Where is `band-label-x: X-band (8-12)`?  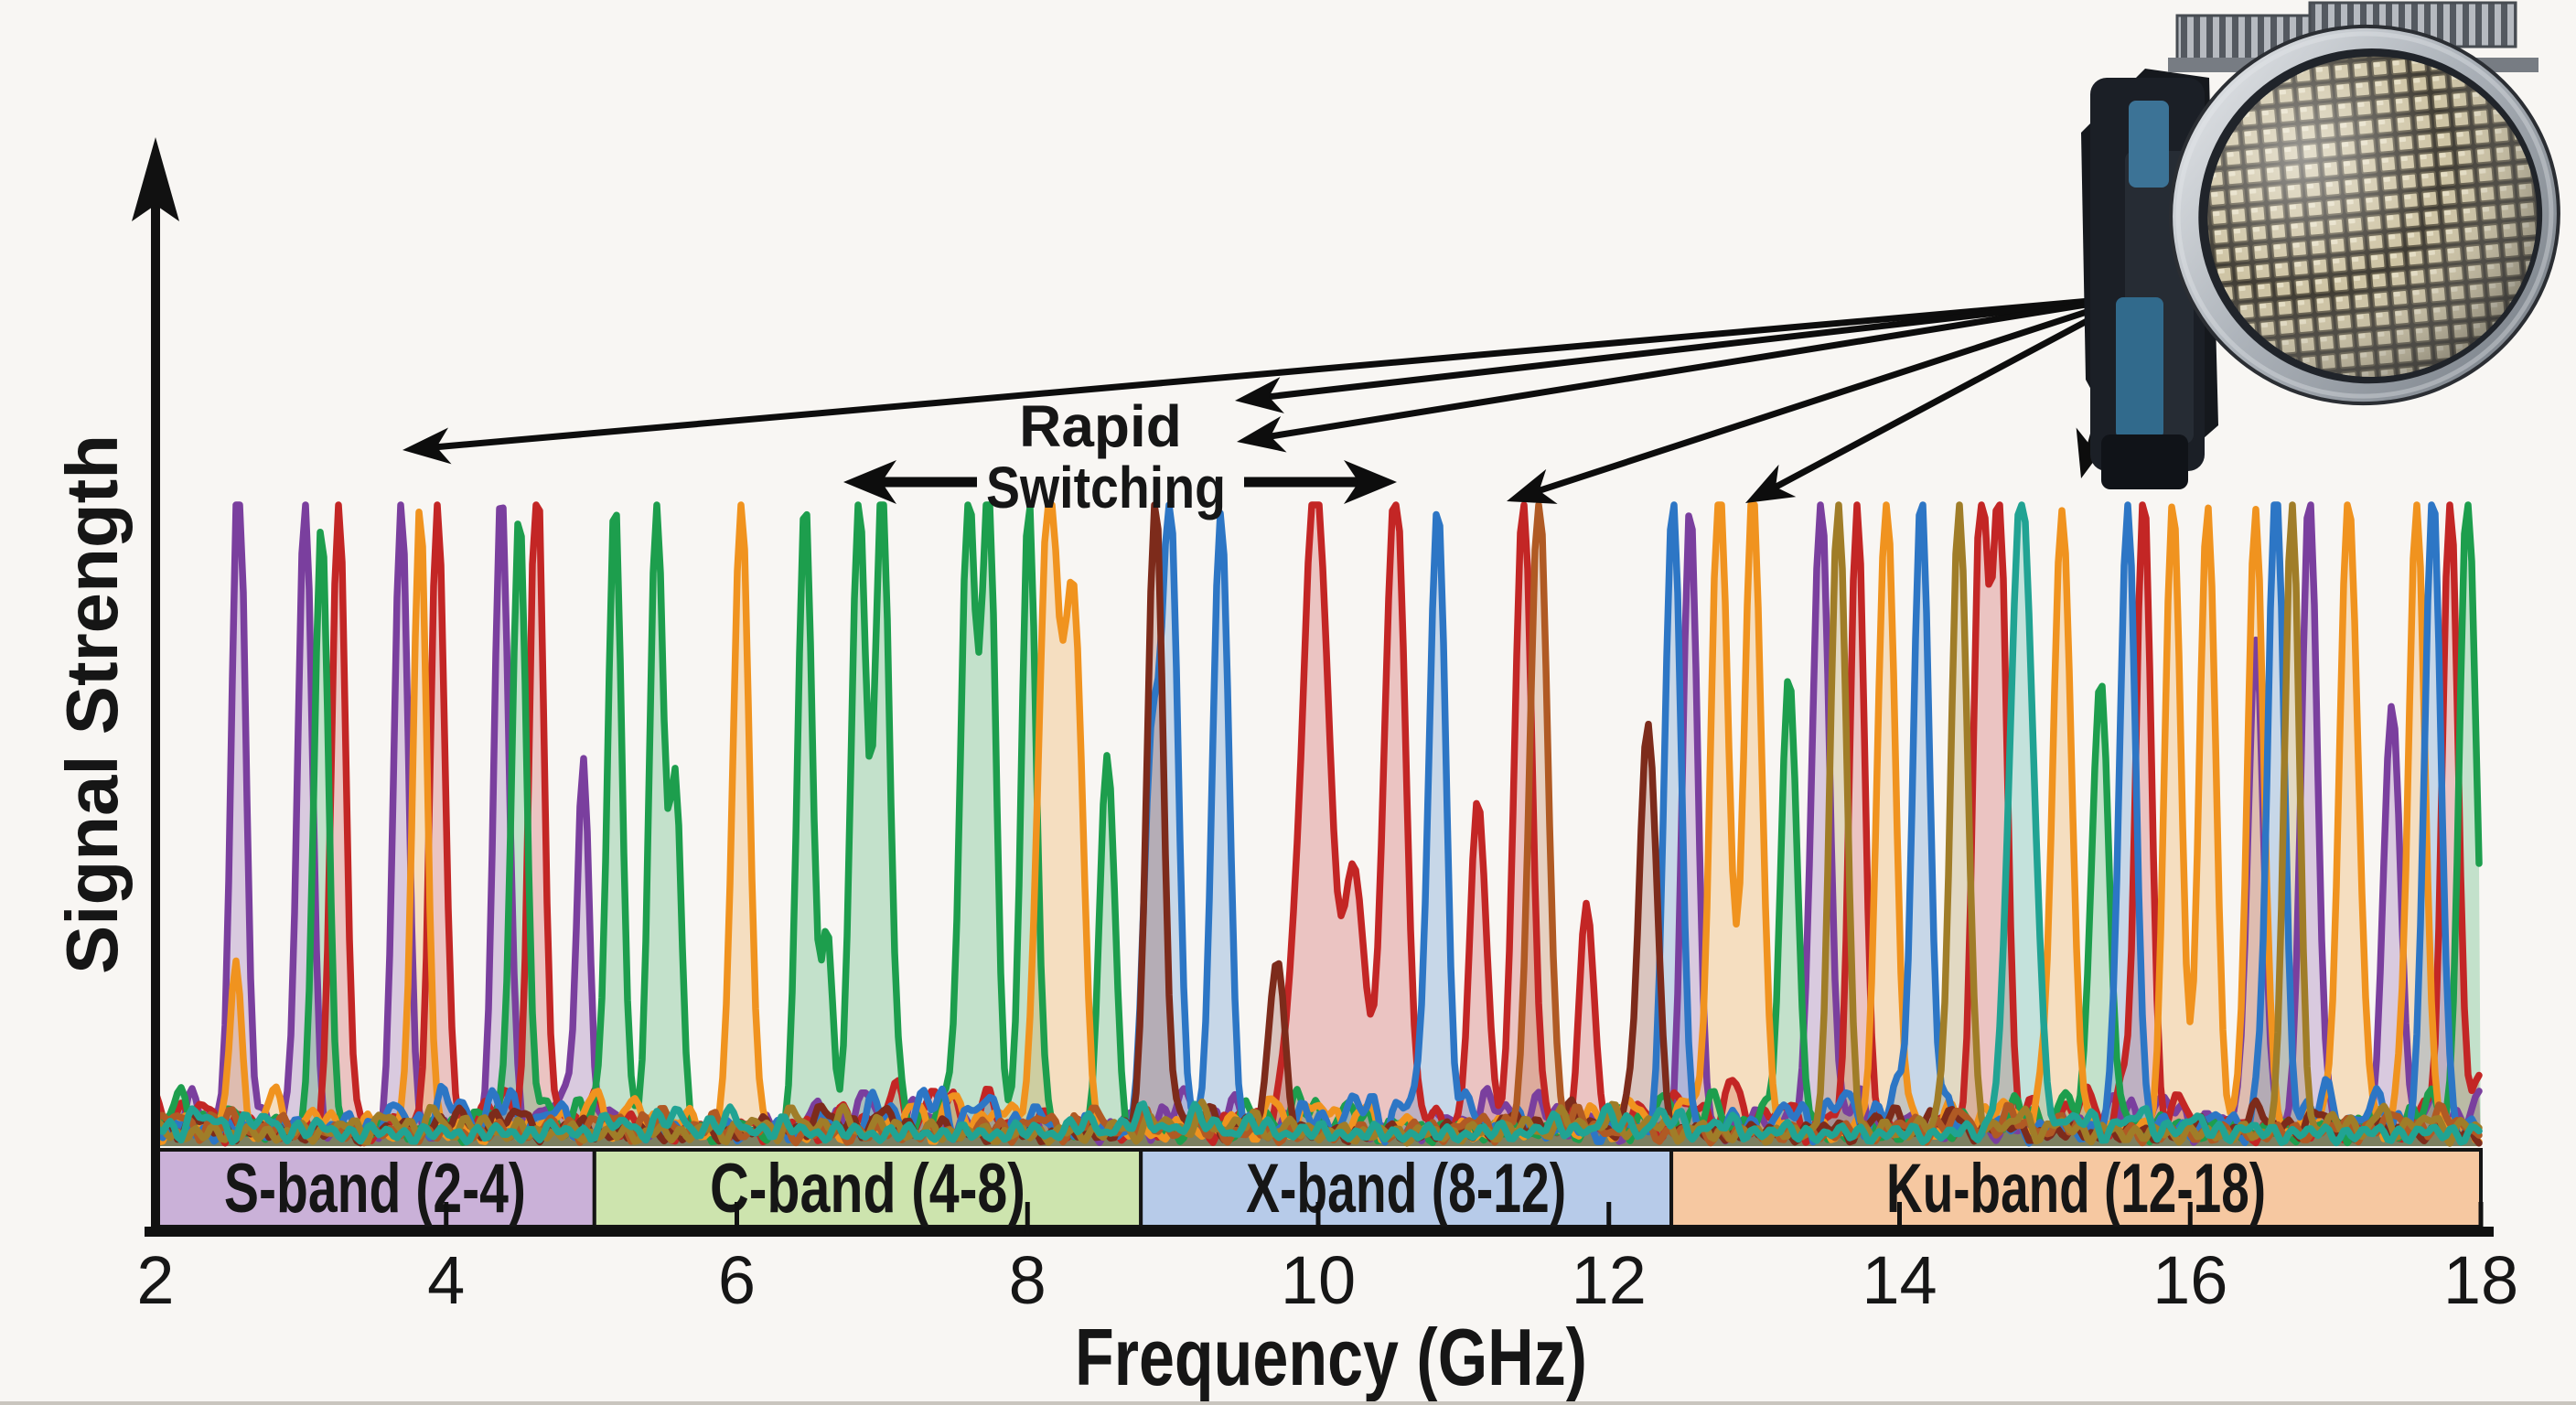 band-label-x: X-band (8-12) is located at coordinates (1406, 1189).